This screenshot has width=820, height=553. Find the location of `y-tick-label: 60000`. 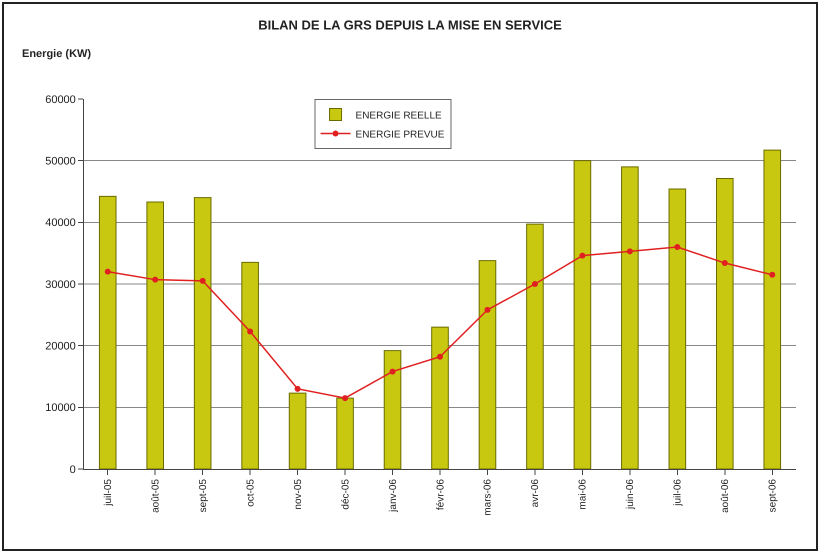

y-tick-label: 60000 is located at coordinates (60, 100).